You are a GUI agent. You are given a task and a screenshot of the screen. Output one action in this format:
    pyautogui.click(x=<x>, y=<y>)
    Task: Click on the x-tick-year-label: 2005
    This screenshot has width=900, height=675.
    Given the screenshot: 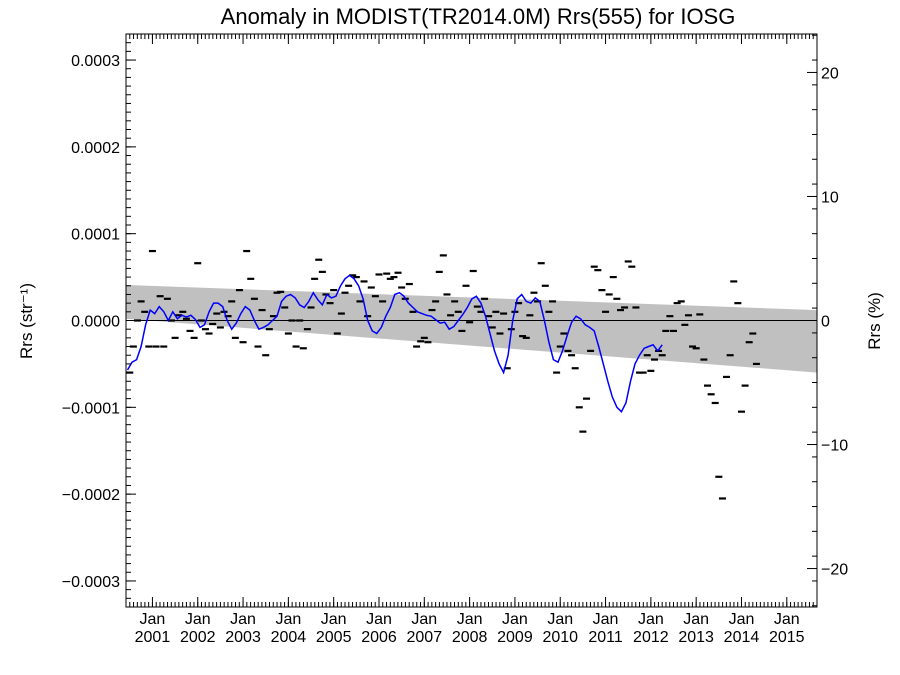 What is the action you would take?
    pyautogui.click(x=334, y=637)
    